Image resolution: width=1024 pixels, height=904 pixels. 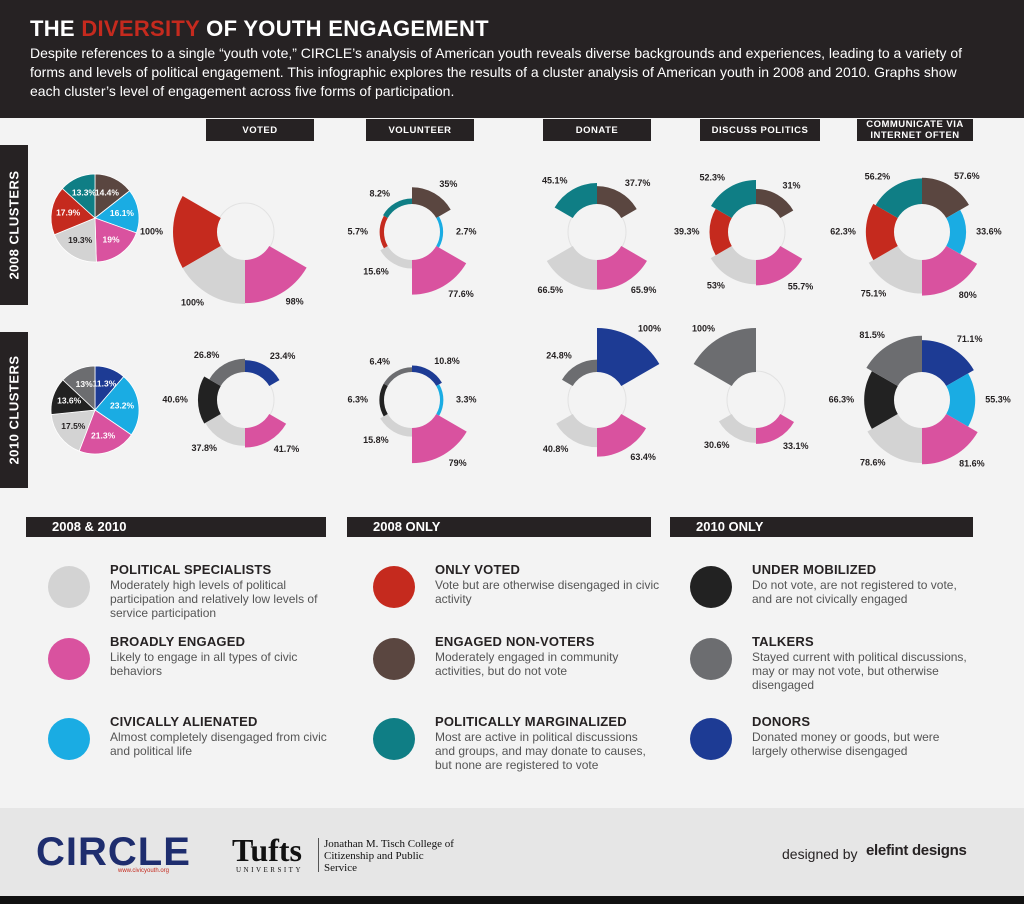 What do you see at coordinates (915, 130) in the screenshot?
I see `column-header-internet: COMMUNICATE VIA INTERNET OFTEN` at bounding box center [915, 130].